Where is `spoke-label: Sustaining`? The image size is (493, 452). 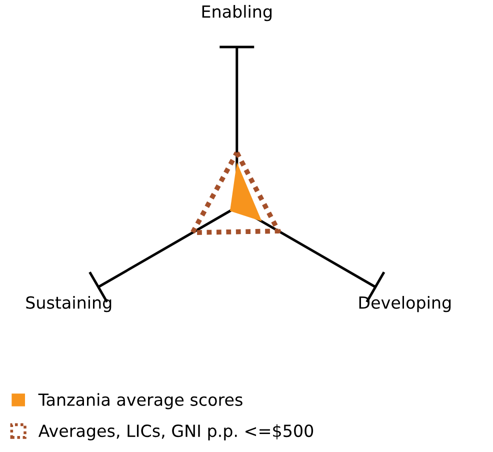 spoke-label: Sustaining is located at coordinates (69, 304).